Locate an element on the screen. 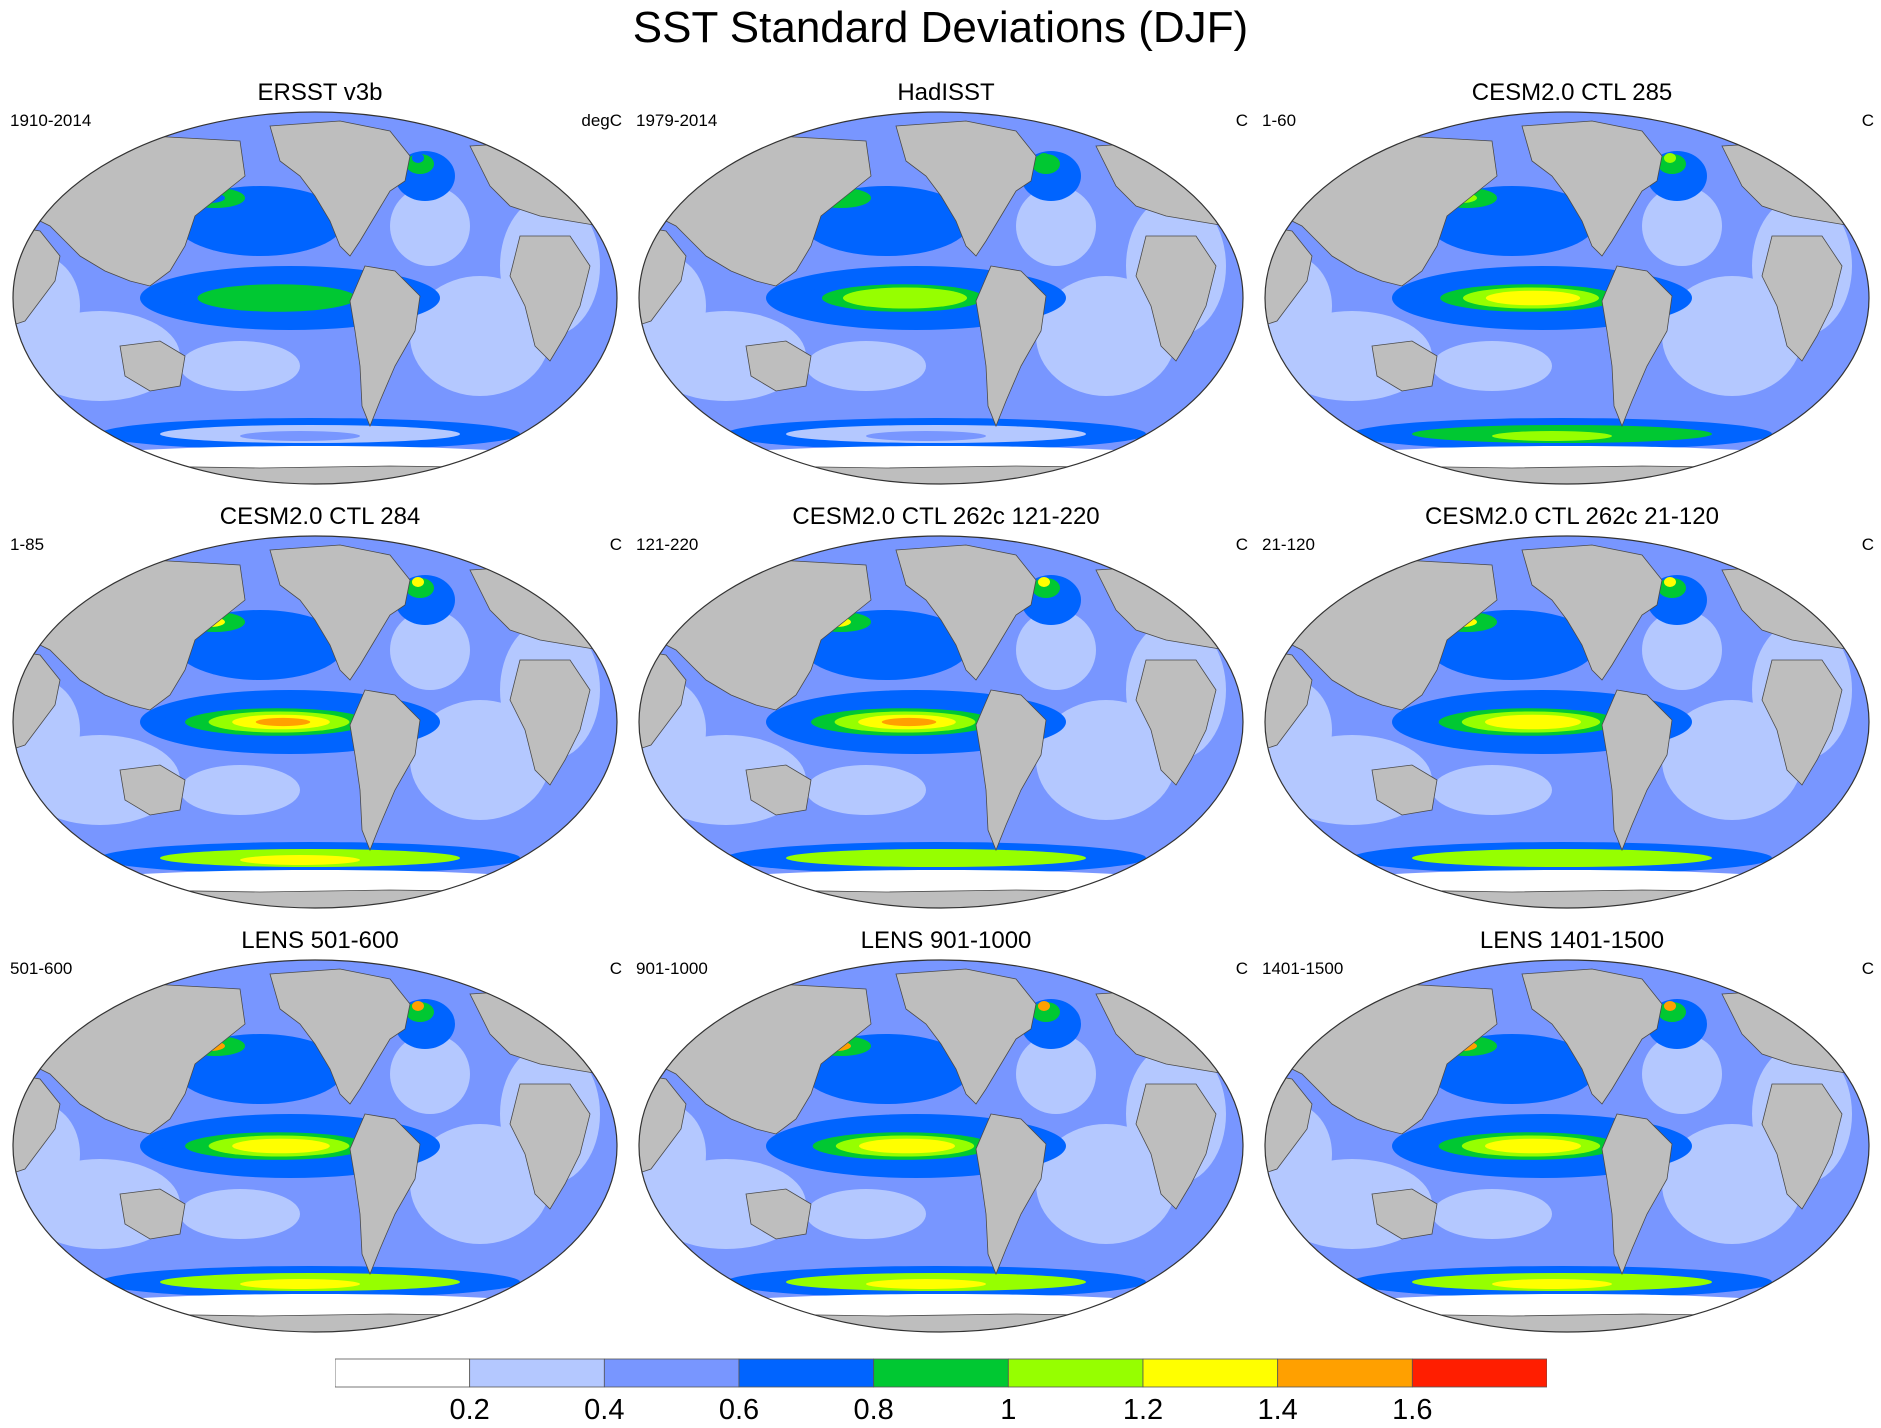  colorbar-tick-label: 1.6 is located at coordinates (1412, 1410).